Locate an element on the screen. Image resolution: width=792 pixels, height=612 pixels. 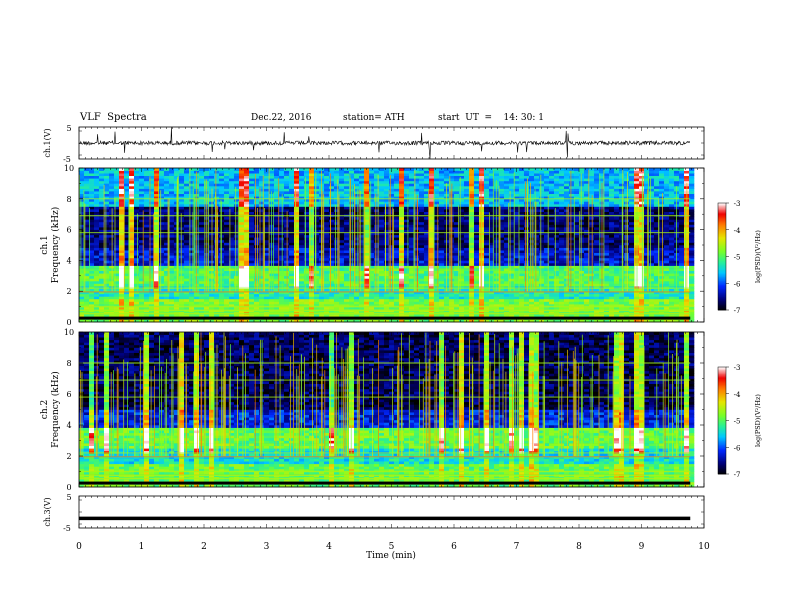
figure-title: VLF Spectra is located at coordinates (113, 117).